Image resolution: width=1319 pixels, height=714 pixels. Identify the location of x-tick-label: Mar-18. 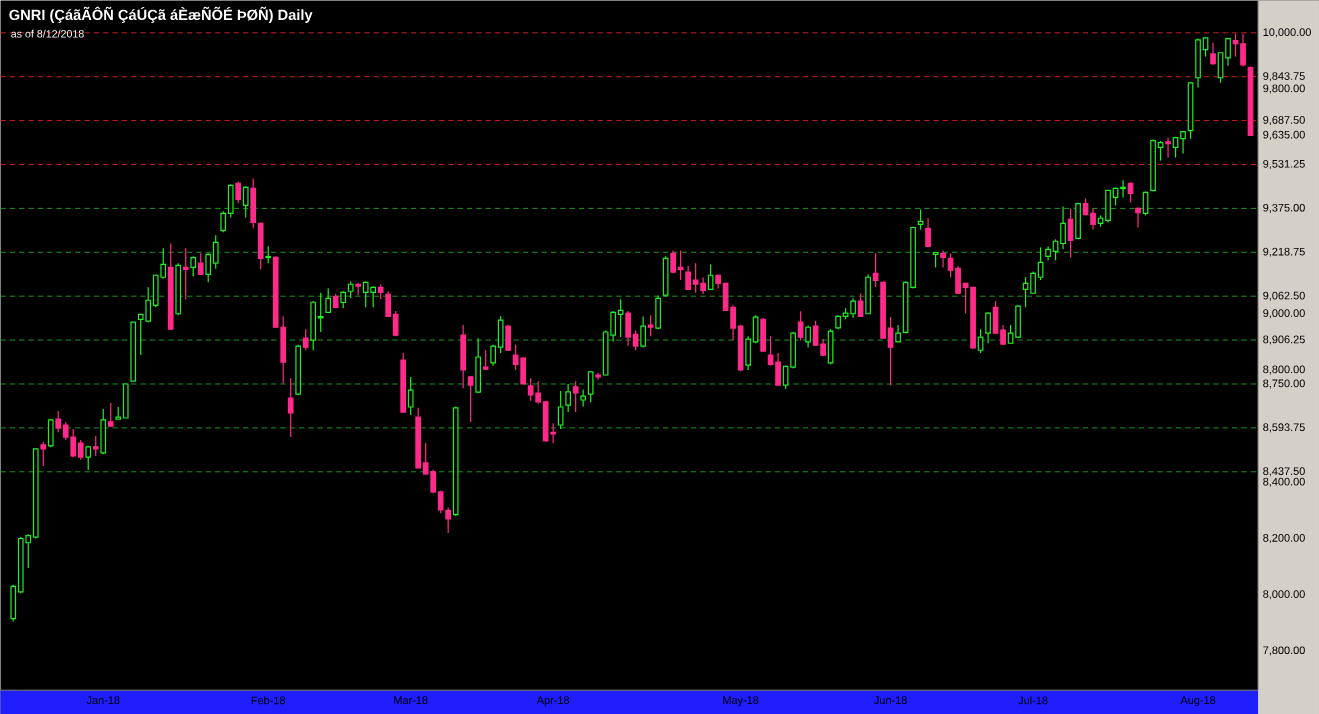
(411, 700).